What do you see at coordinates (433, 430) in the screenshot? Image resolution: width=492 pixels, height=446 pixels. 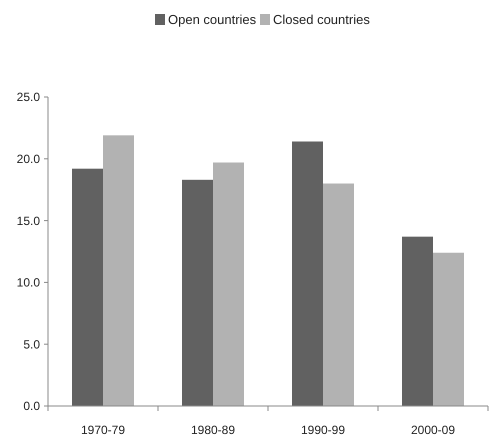 I see `x-tick-label: 2000-09` at bounding box center [433, 430].